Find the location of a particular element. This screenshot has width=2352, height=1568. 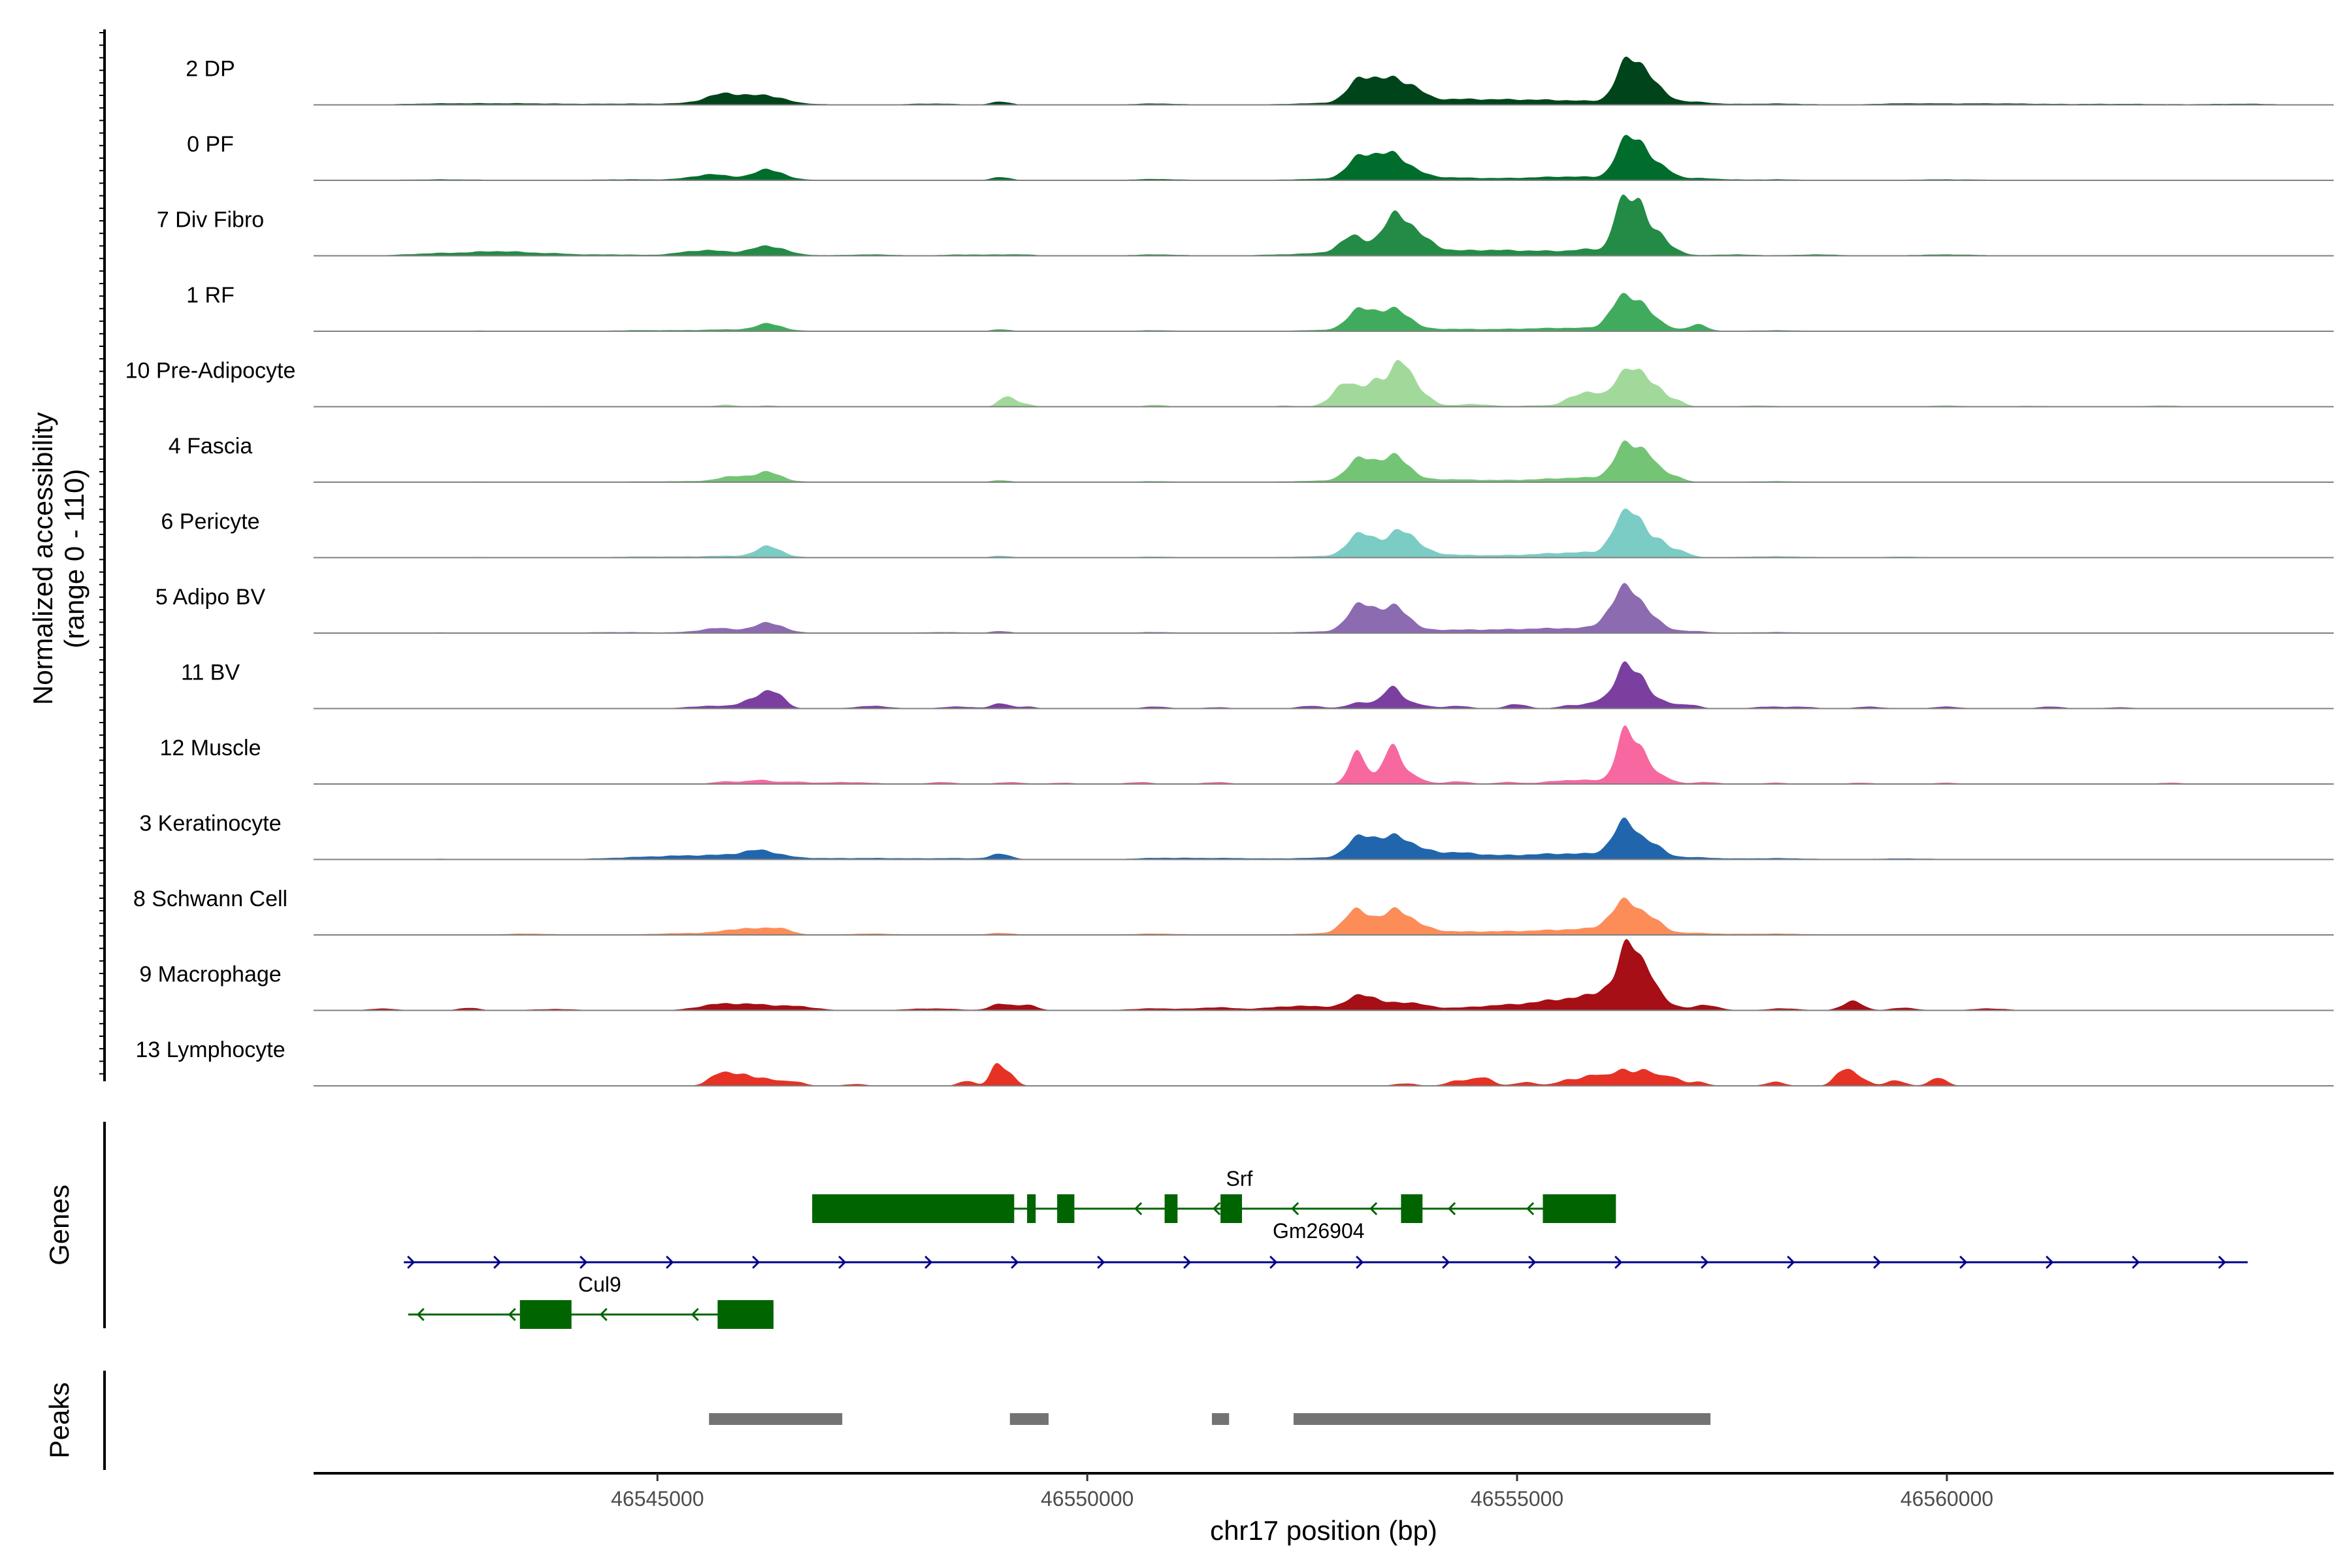

track-label-9-macrophage: 9 Macrophage is located at coordinates (210, 974).